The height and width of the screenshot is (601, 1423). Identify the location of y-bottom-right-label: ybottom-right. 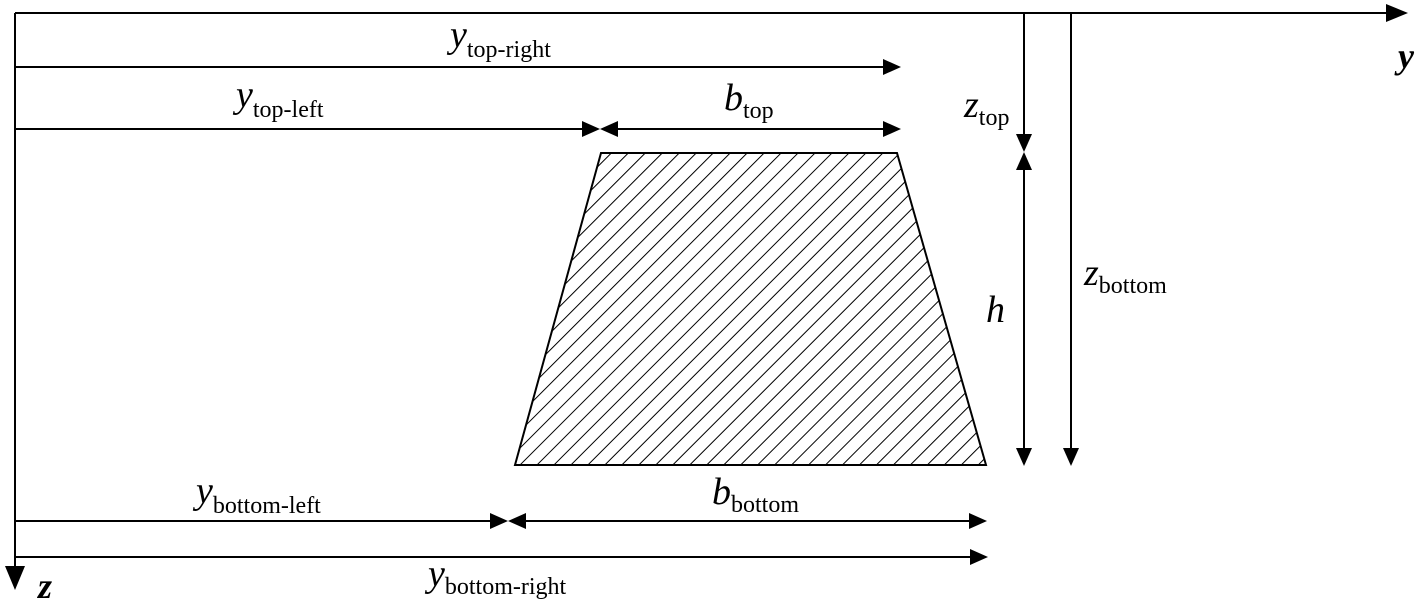
(495, 576).